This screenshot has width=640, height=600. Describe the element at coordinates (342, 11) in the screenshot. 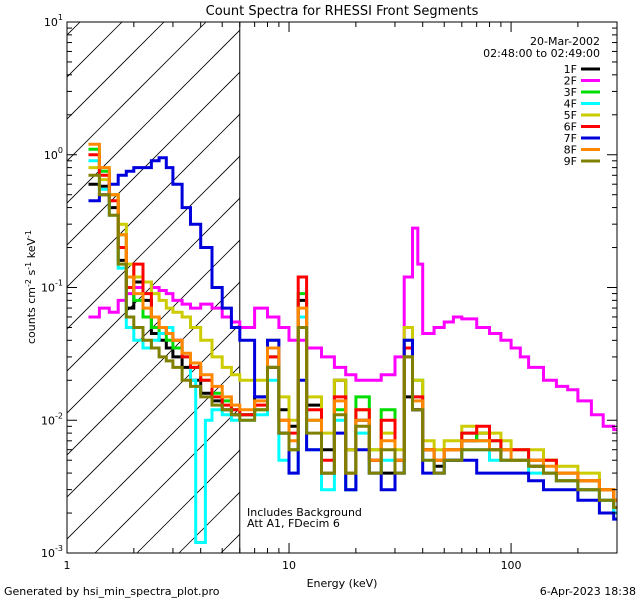

I see `chart-title: Count Spectra for RHESSI Front Segments` at that location.